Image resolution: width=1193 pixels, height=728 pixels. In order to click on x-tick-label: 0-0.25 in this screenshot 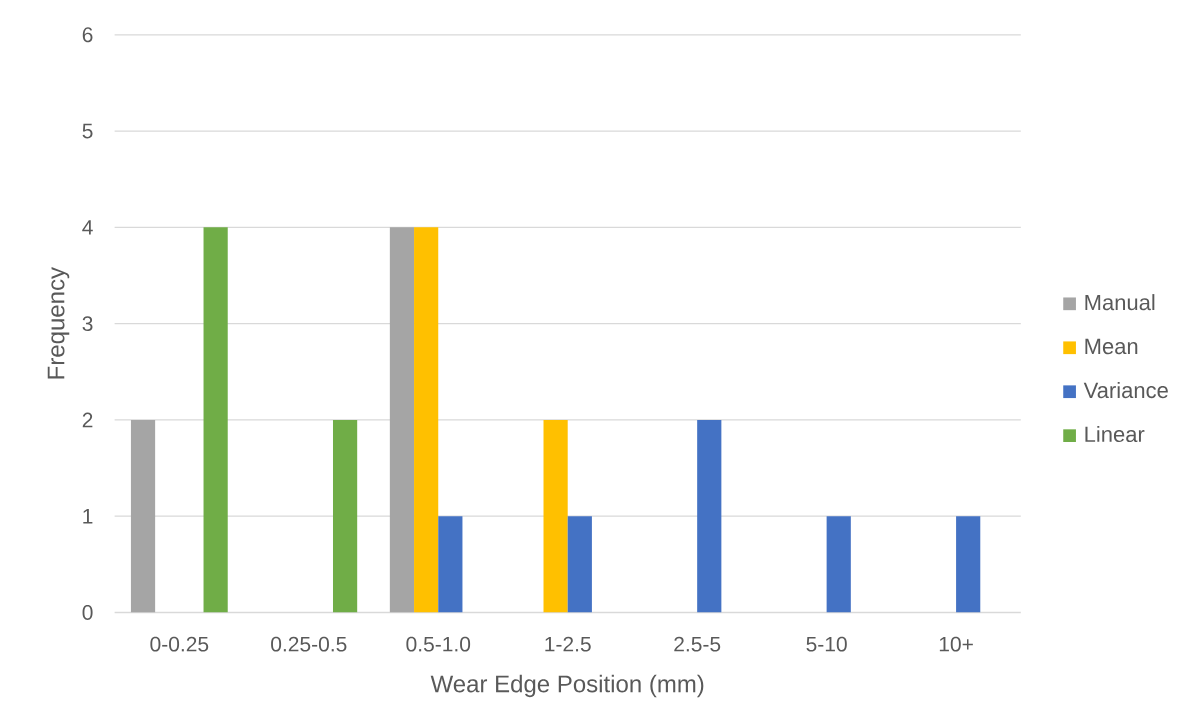, I will do `click(179, 644)`.